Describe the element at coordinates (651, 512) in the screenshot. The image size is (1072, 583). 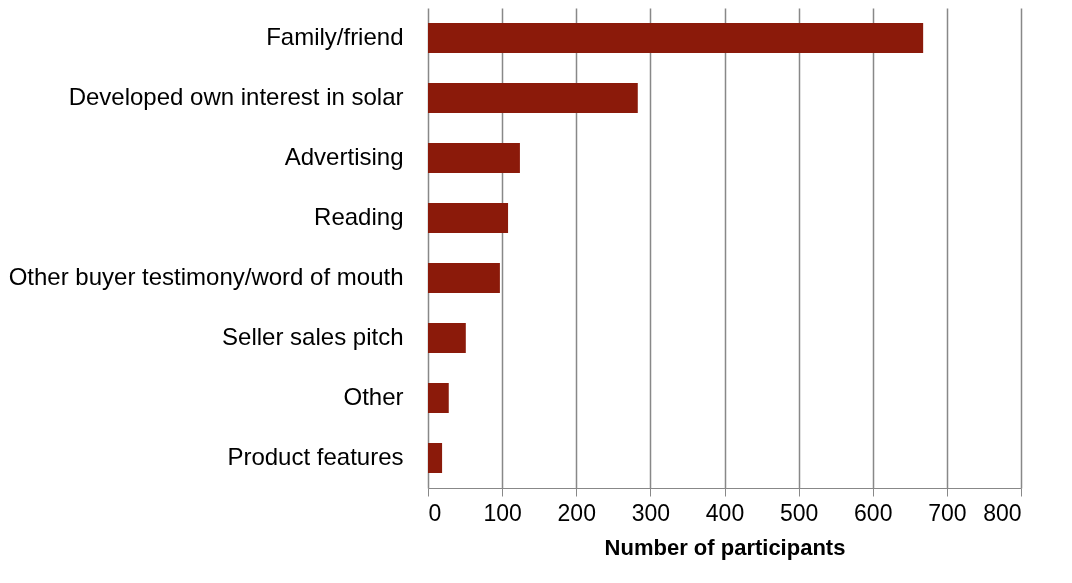
I see `x-tick-label: 300` at that location.